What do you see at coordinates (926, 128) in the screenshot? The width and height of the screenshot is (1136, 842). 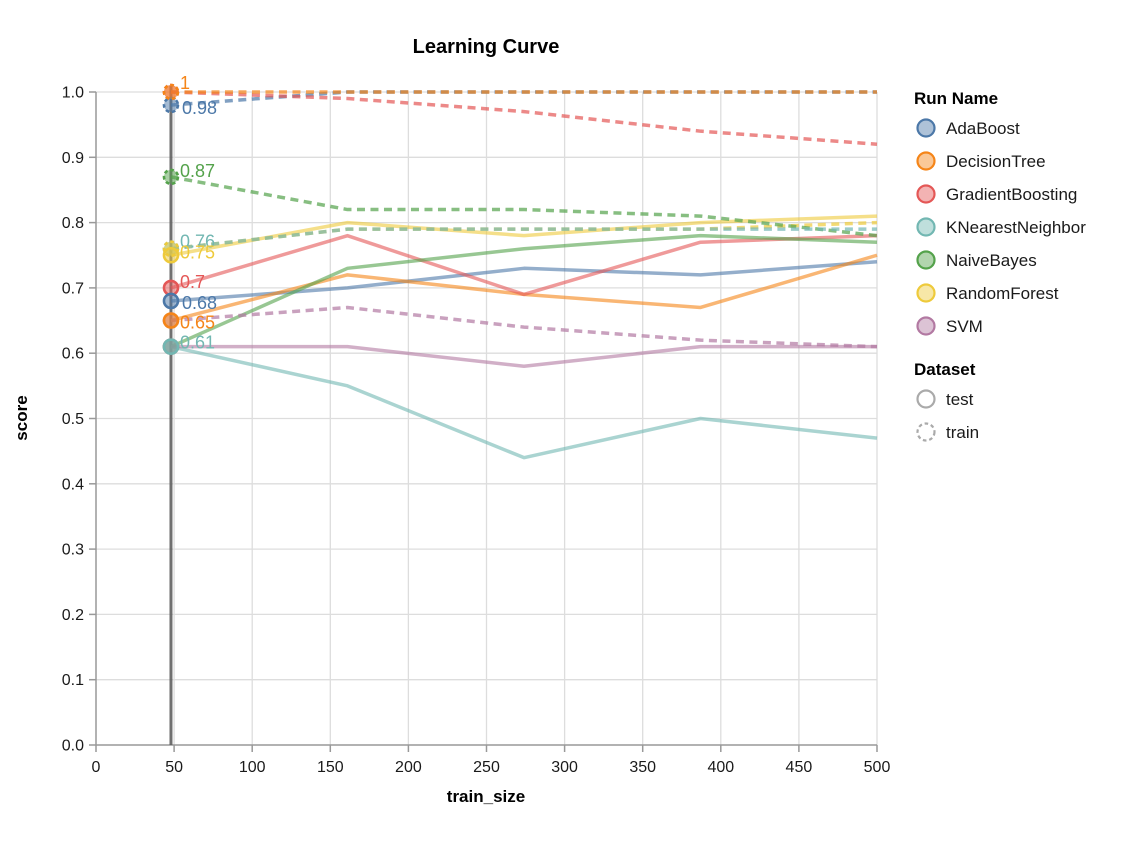 I see `legend-symbol-AdaBoost` at bounding box center [926, 128].